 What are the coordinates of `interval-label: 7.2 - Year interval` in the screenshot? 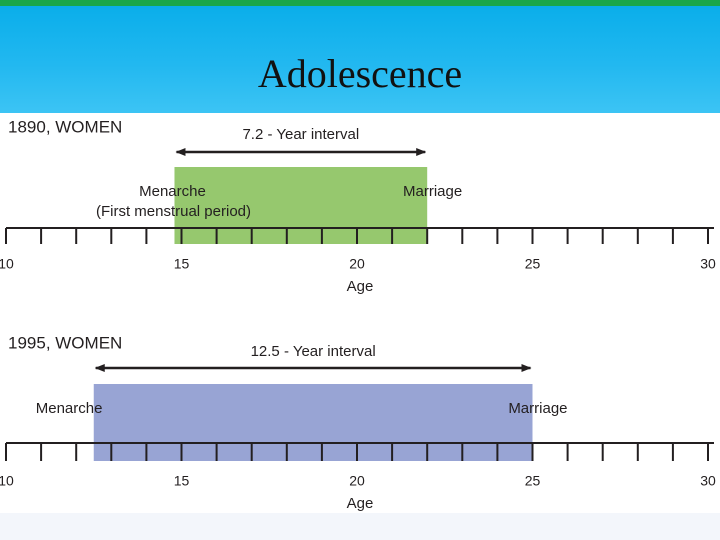 It's located at (300, 134).